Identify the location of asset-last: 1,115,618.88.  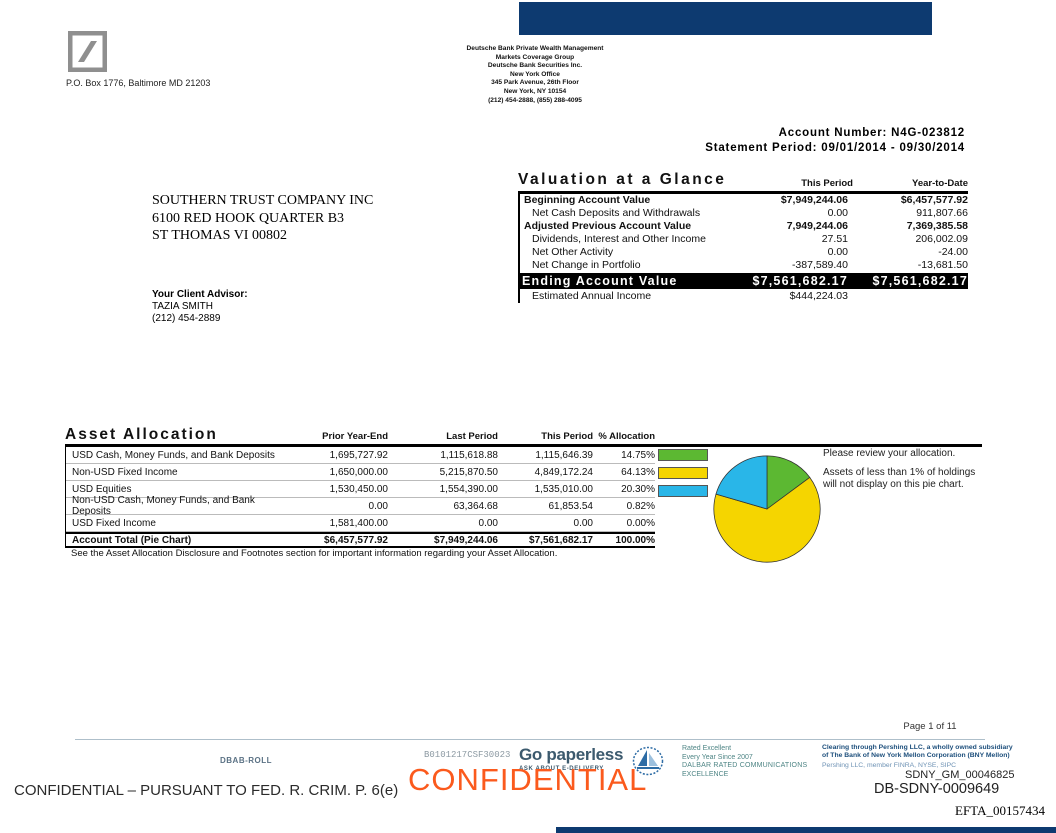
(469, 455).